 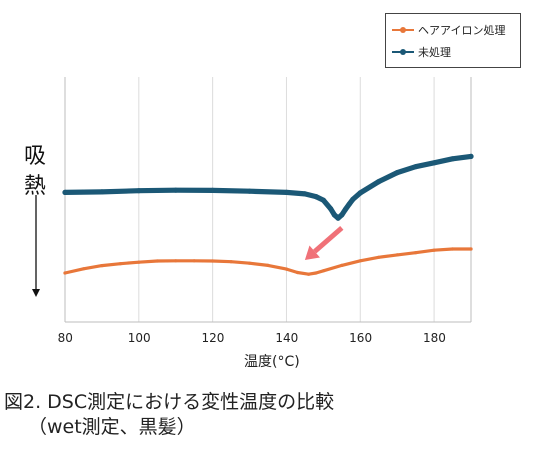 What do you see at coordinates (434, 52) in the screenshot?
I see `legend-label-untreated: 未処理` at bounding box center [434, 52].